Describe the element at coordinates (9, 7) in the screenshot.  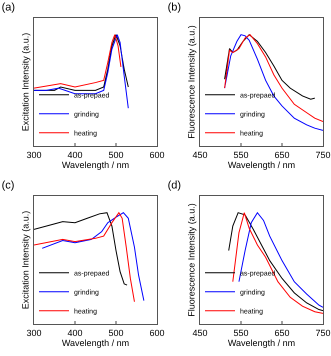
I see `chart-title: (a)` at that location.